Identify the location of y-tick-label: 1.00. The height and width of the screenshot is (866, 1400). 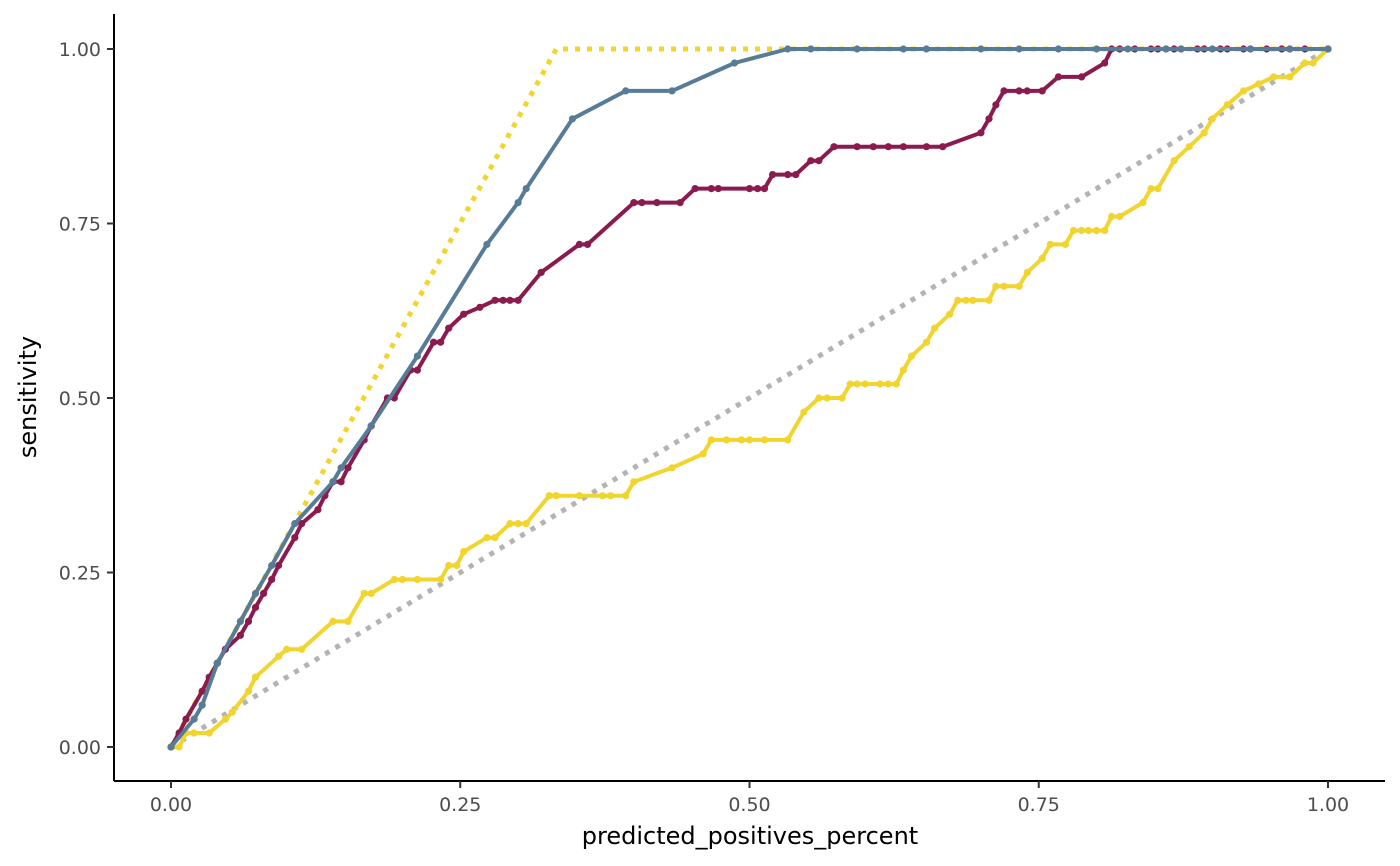
(80, 50).